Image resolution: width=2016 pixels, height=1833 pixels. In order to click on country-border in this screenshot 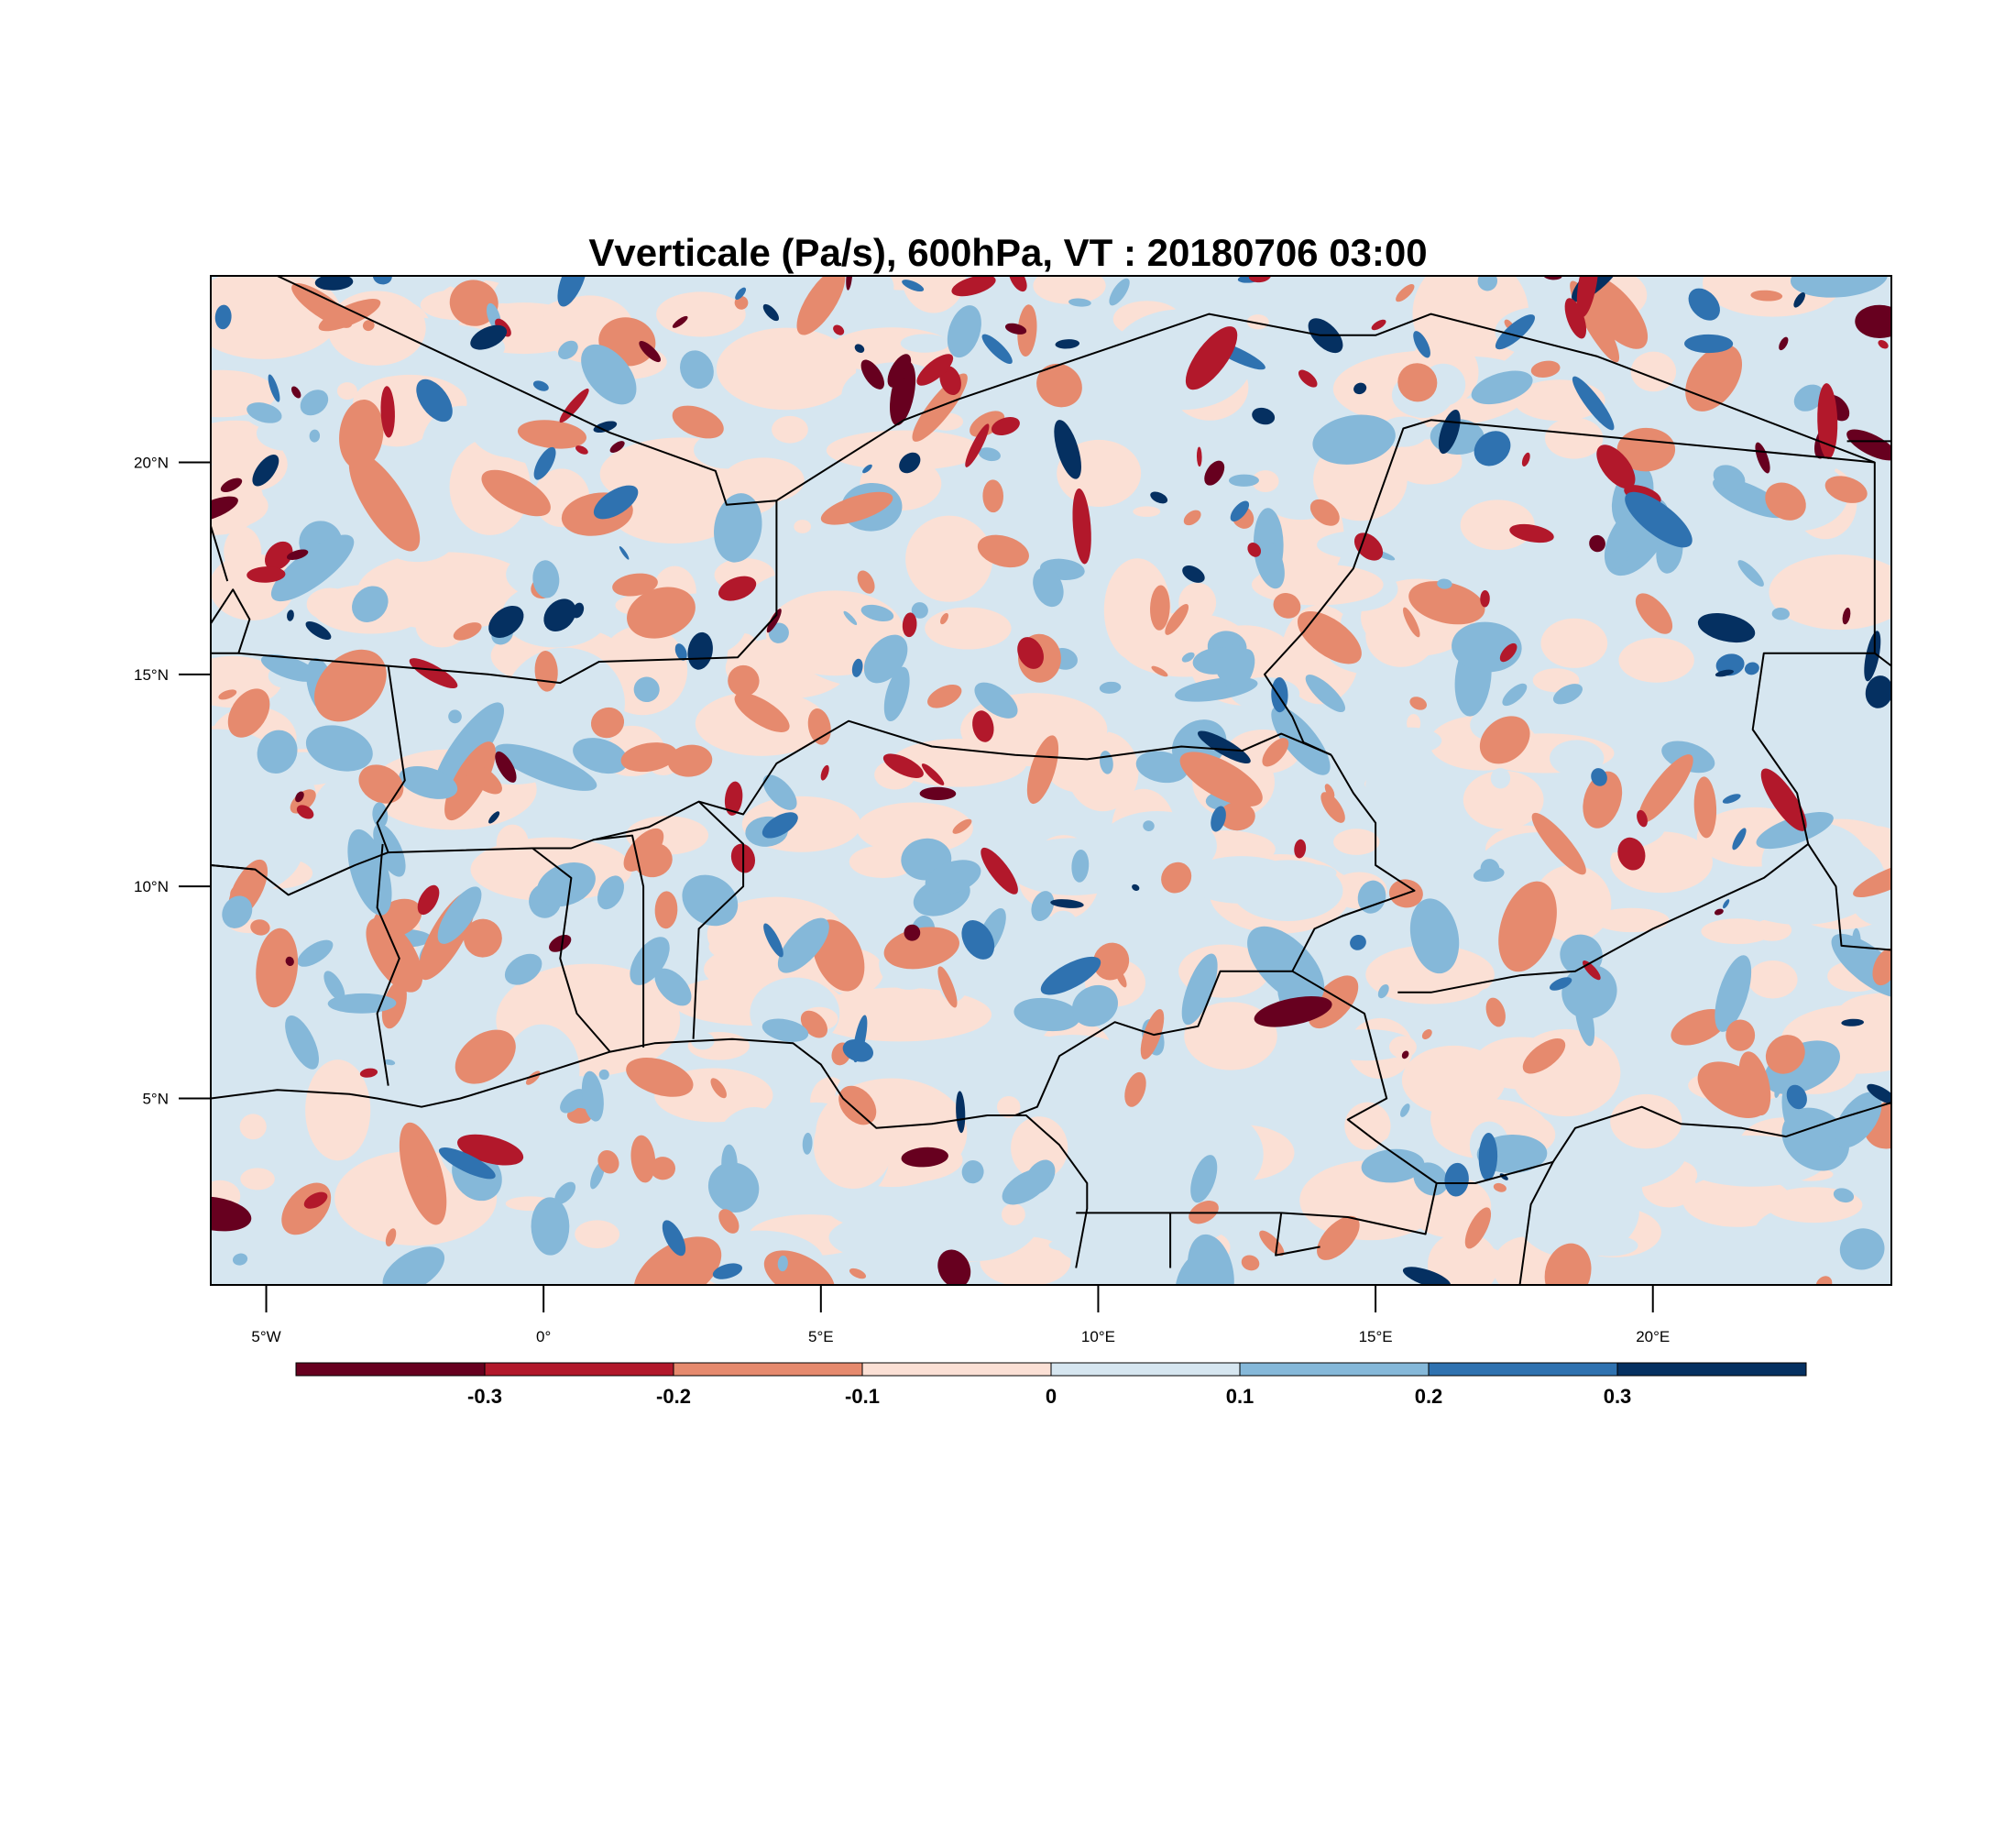, I will do `click(233, 867)`.